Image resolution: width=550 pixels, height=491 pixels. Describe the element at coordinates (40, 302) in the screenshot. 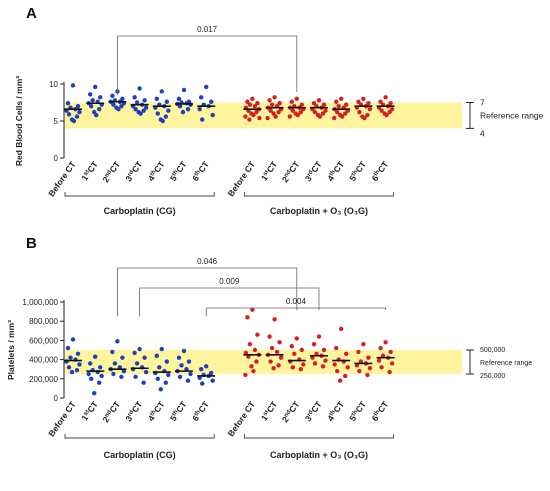

I see `y-tick-label: 1,000,000` at that location.